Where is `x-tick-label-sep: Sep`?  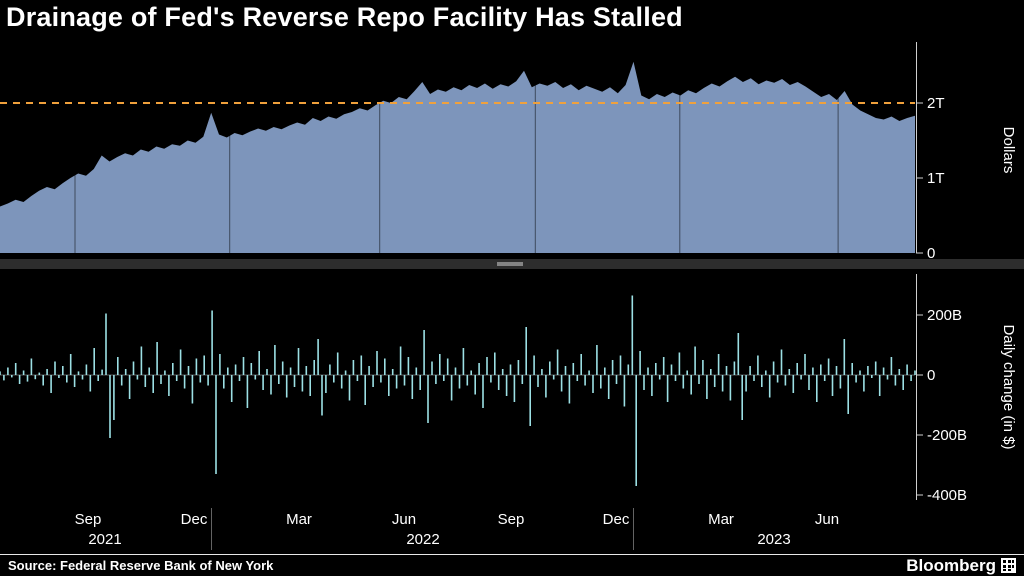
x-tick-label-sep: Sep is located at coordinates (511, 519).